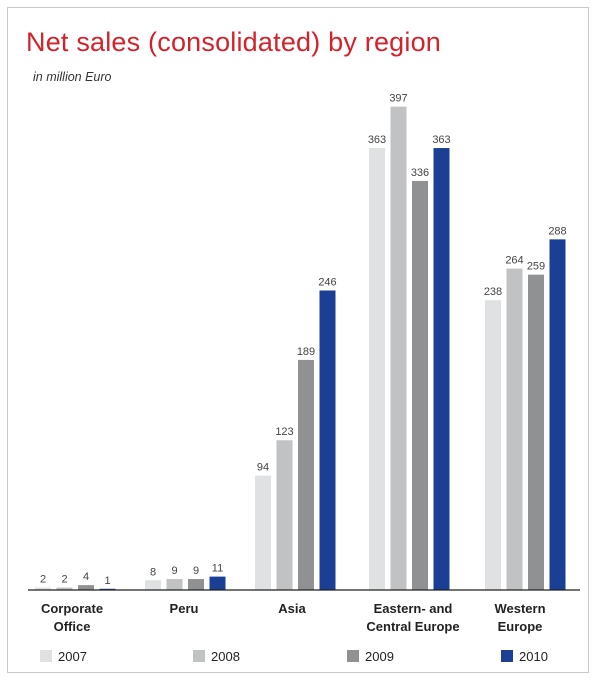 The height and width of the screenshot is (681, 598). What do you see at coordinates (196, 571) in the screenshot?
I see `value-label-2009-1: 9` at bounding box center [196, 571].